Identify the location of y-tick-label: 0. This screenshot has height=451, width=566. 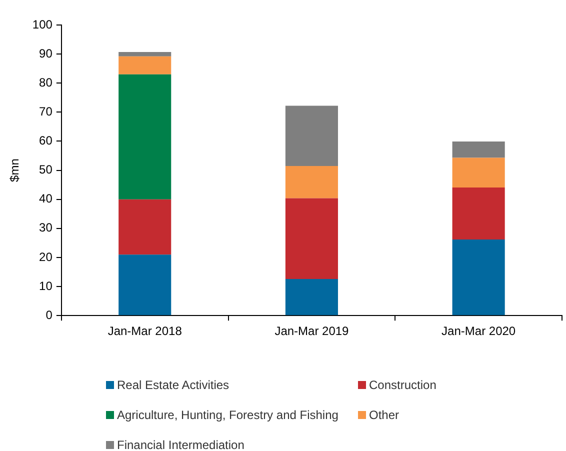
(49, 315).